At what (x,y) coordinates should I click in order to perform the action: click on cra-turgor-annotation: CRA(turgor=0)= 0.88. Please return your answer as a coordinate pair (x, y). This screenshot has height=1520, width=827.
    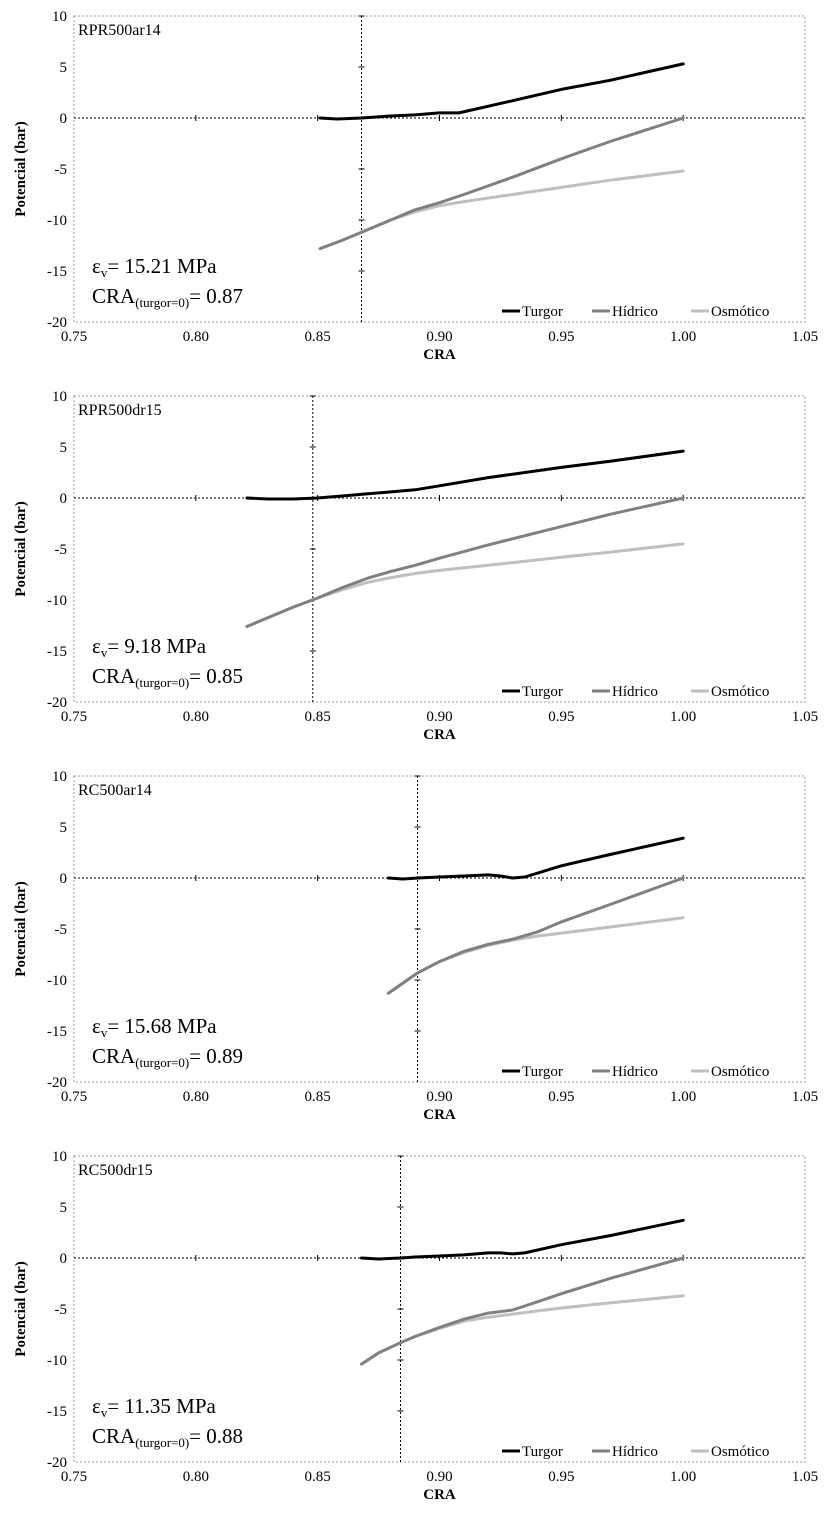
    Looking at the image, I should click on (167, 1437).